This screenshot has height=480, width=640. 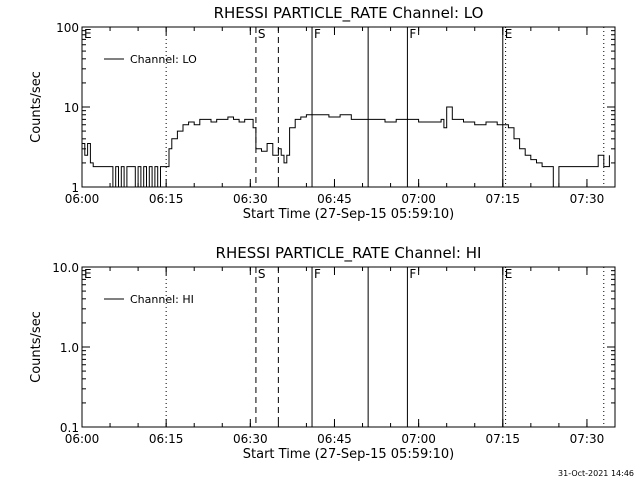 What do you see at coordinates (349, 253) in the screenshot?
I see `chart-title: RHESSI PARTICLE_RATE Channel: HI` at bounding box center [349, 253].